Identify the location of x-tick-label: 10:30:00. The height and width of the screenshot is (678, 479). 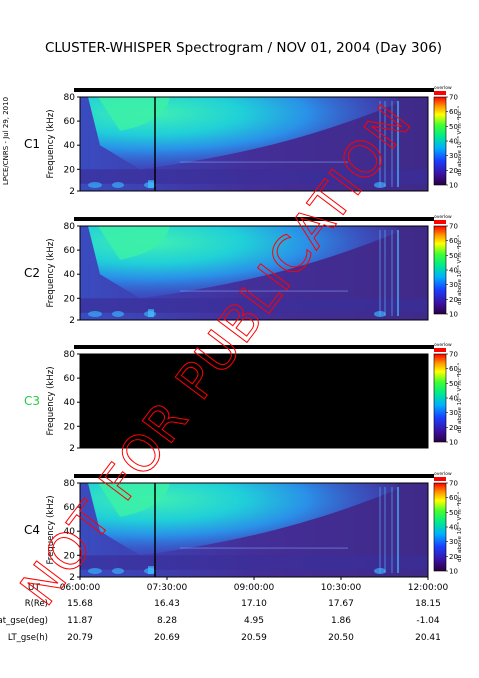
(341, 588).